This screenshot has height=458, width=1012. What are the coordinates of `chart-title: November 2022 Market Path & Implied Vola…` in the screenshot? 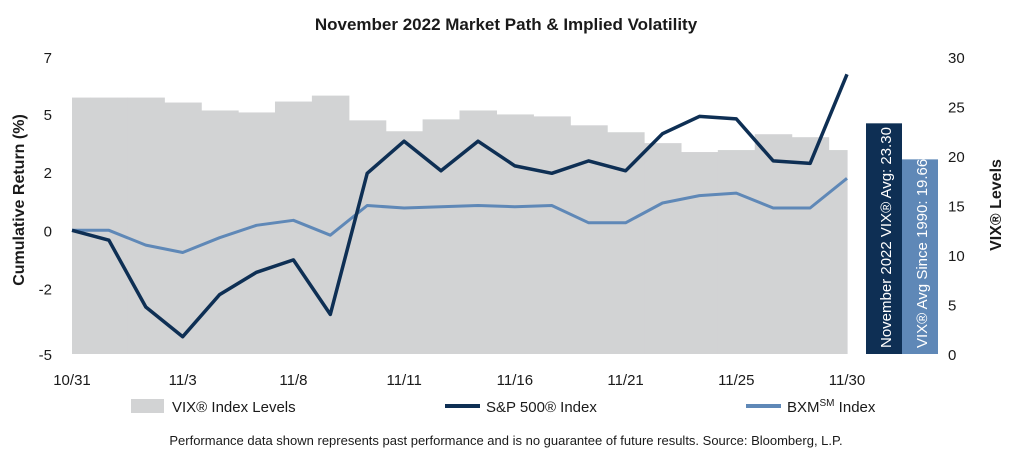 It's located at (506, 24).